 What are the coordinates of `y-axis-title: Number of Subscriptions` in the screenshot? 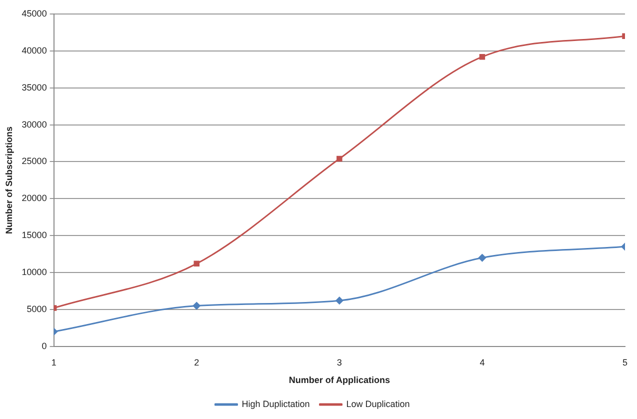 It's located at (9, 180).